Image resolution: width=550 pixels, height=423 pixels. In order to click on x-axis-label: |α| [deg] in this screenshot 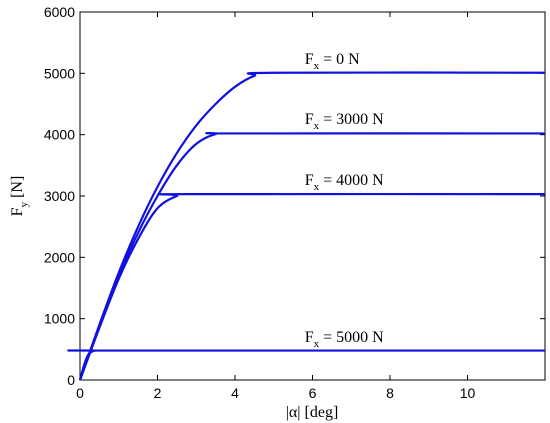, I will do `click(312, 412)`.